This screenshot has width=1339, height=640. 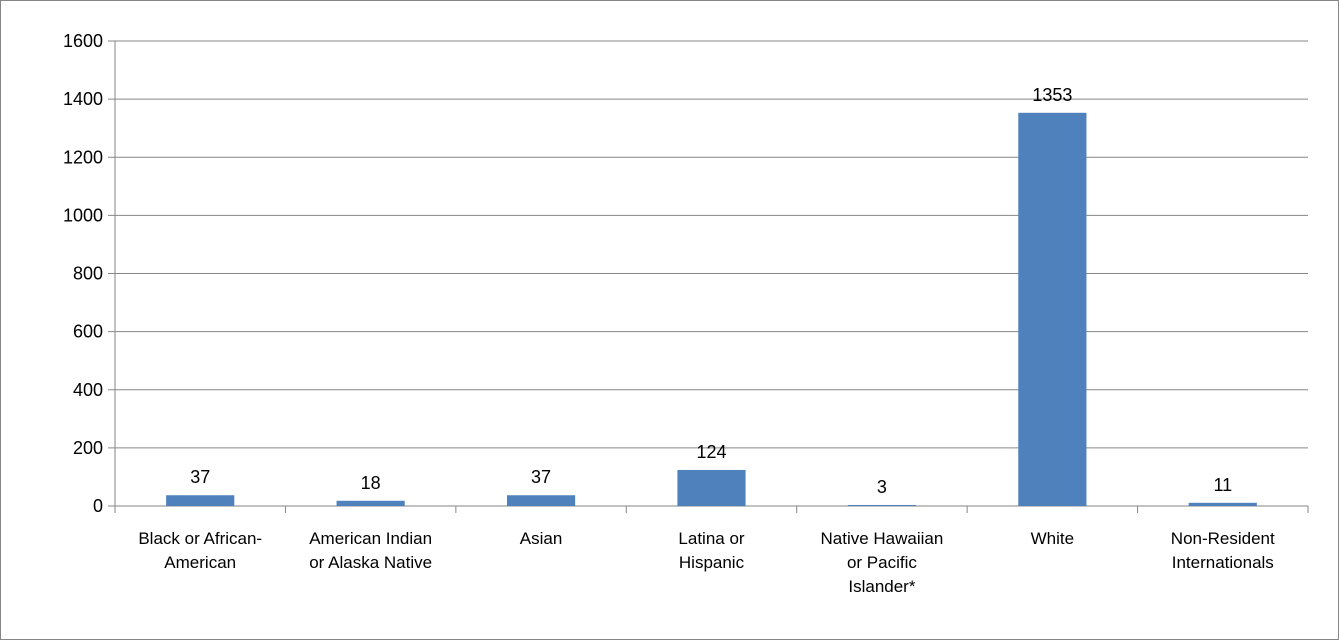 What do you see at coordinates (882, 487) in the screenshot?
I see `data-label: 3` at bounding box center [882, 487].